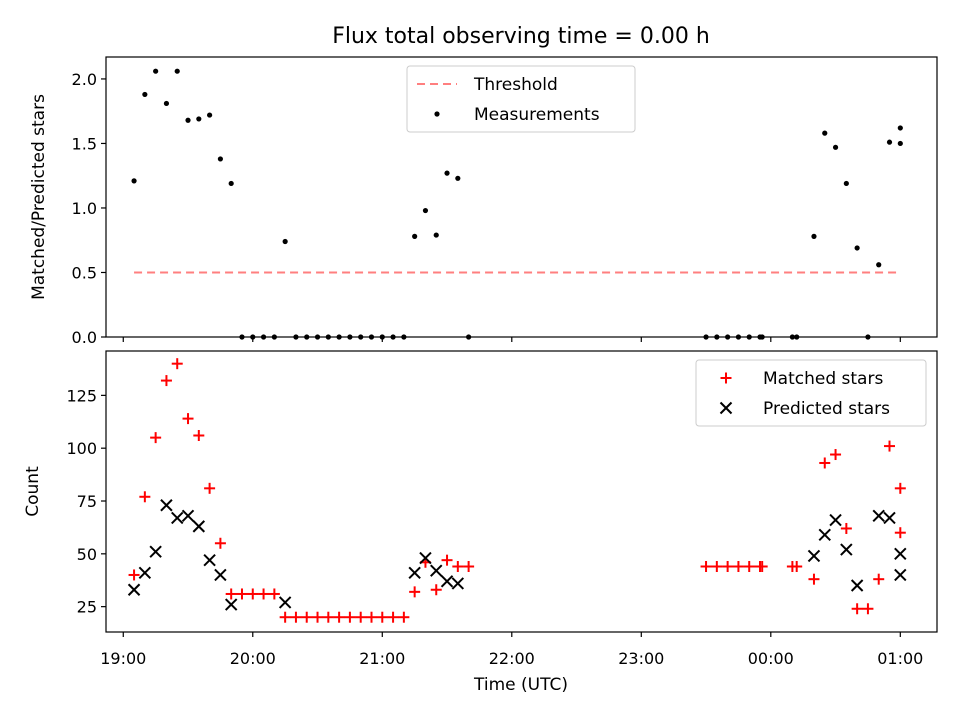 The width and height of the screenshot is (960, 720). What do you see at coordinates (515, 85) in the screenshot?
I see `legend-label: Threshold` at bounding box center [515, 85].